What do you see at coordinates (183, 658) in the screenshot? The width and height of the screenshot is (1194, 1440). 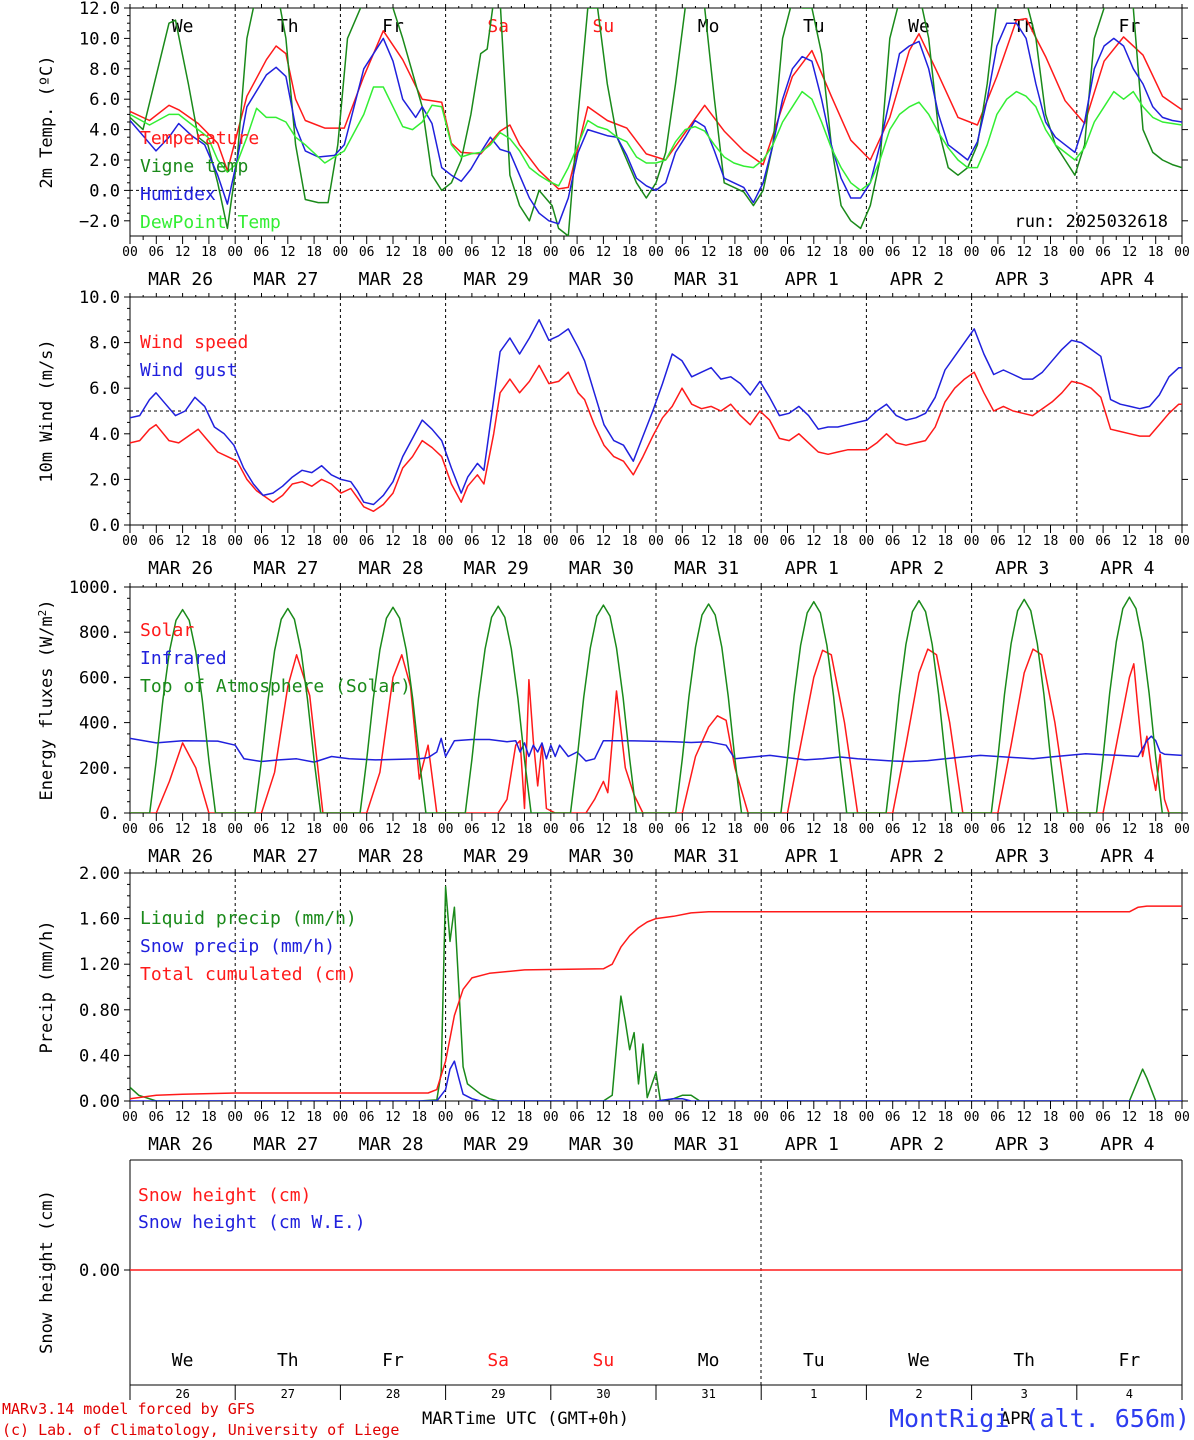 I see `legend-infrared: Infrared` at bounding box center [183, 658].